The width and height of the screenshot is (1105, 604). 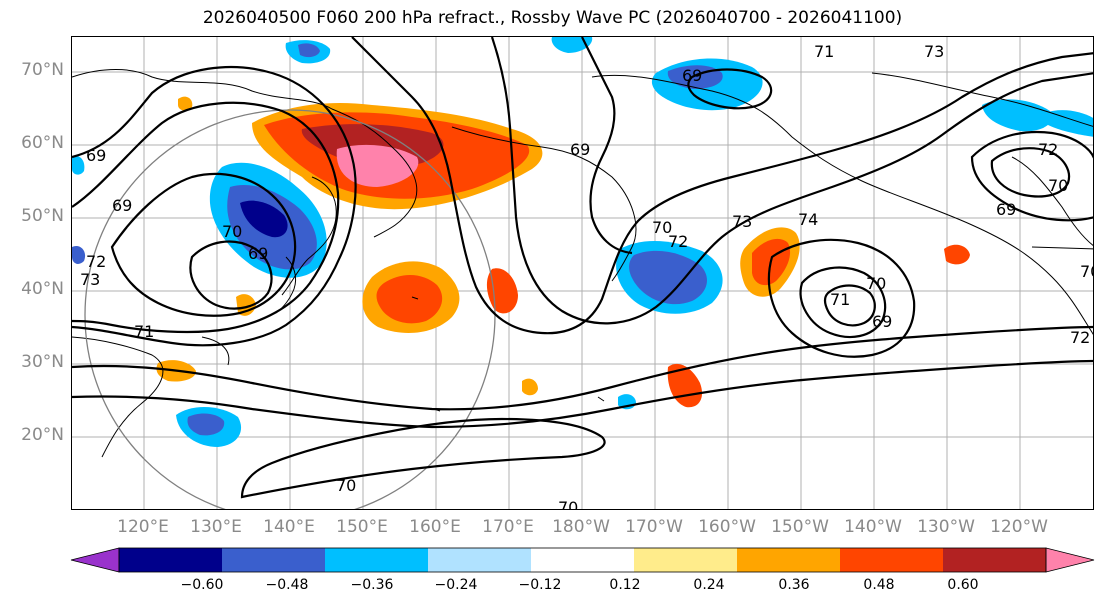 I want to click on lon-label: 160°E, so click(x=435, y=527).